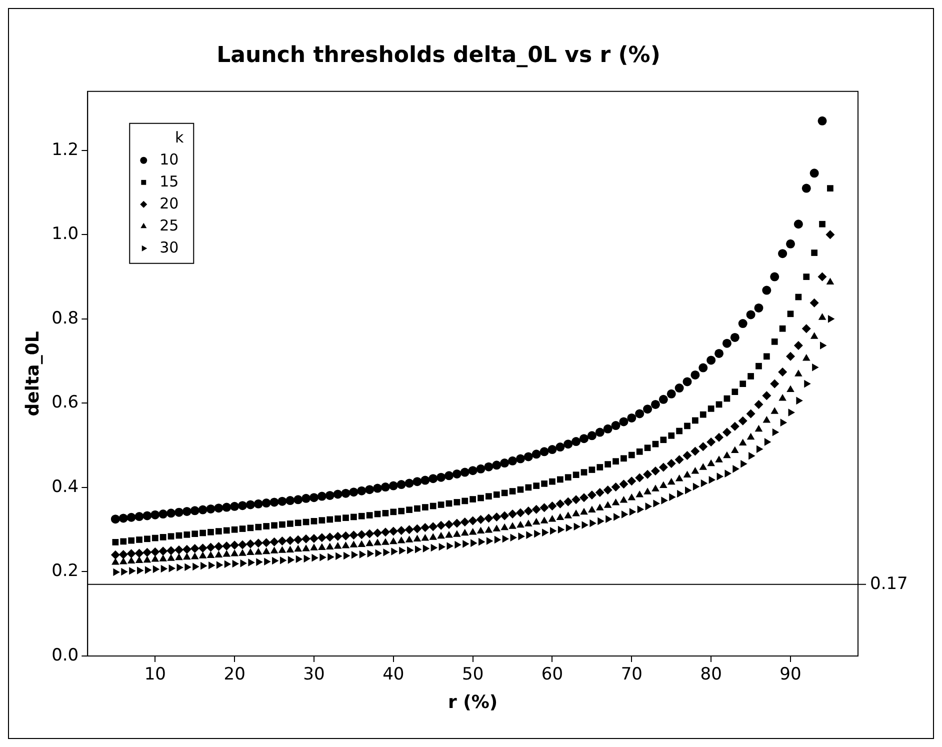 The image size is (942, 747). Describe the element at coordinates (169, 181) in the screenshot. I see `legend-label: 15` at that location.